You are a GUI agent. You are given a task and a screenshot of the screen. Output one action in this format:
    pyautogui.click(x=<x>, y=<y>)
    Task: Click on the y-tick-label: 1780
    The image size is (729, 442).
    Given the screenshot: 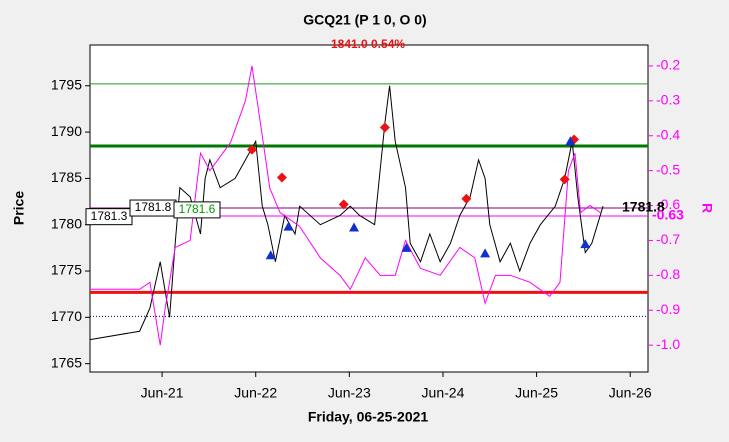 What is the action you would take?
    pyautogui.click(x=66, y=223)
    